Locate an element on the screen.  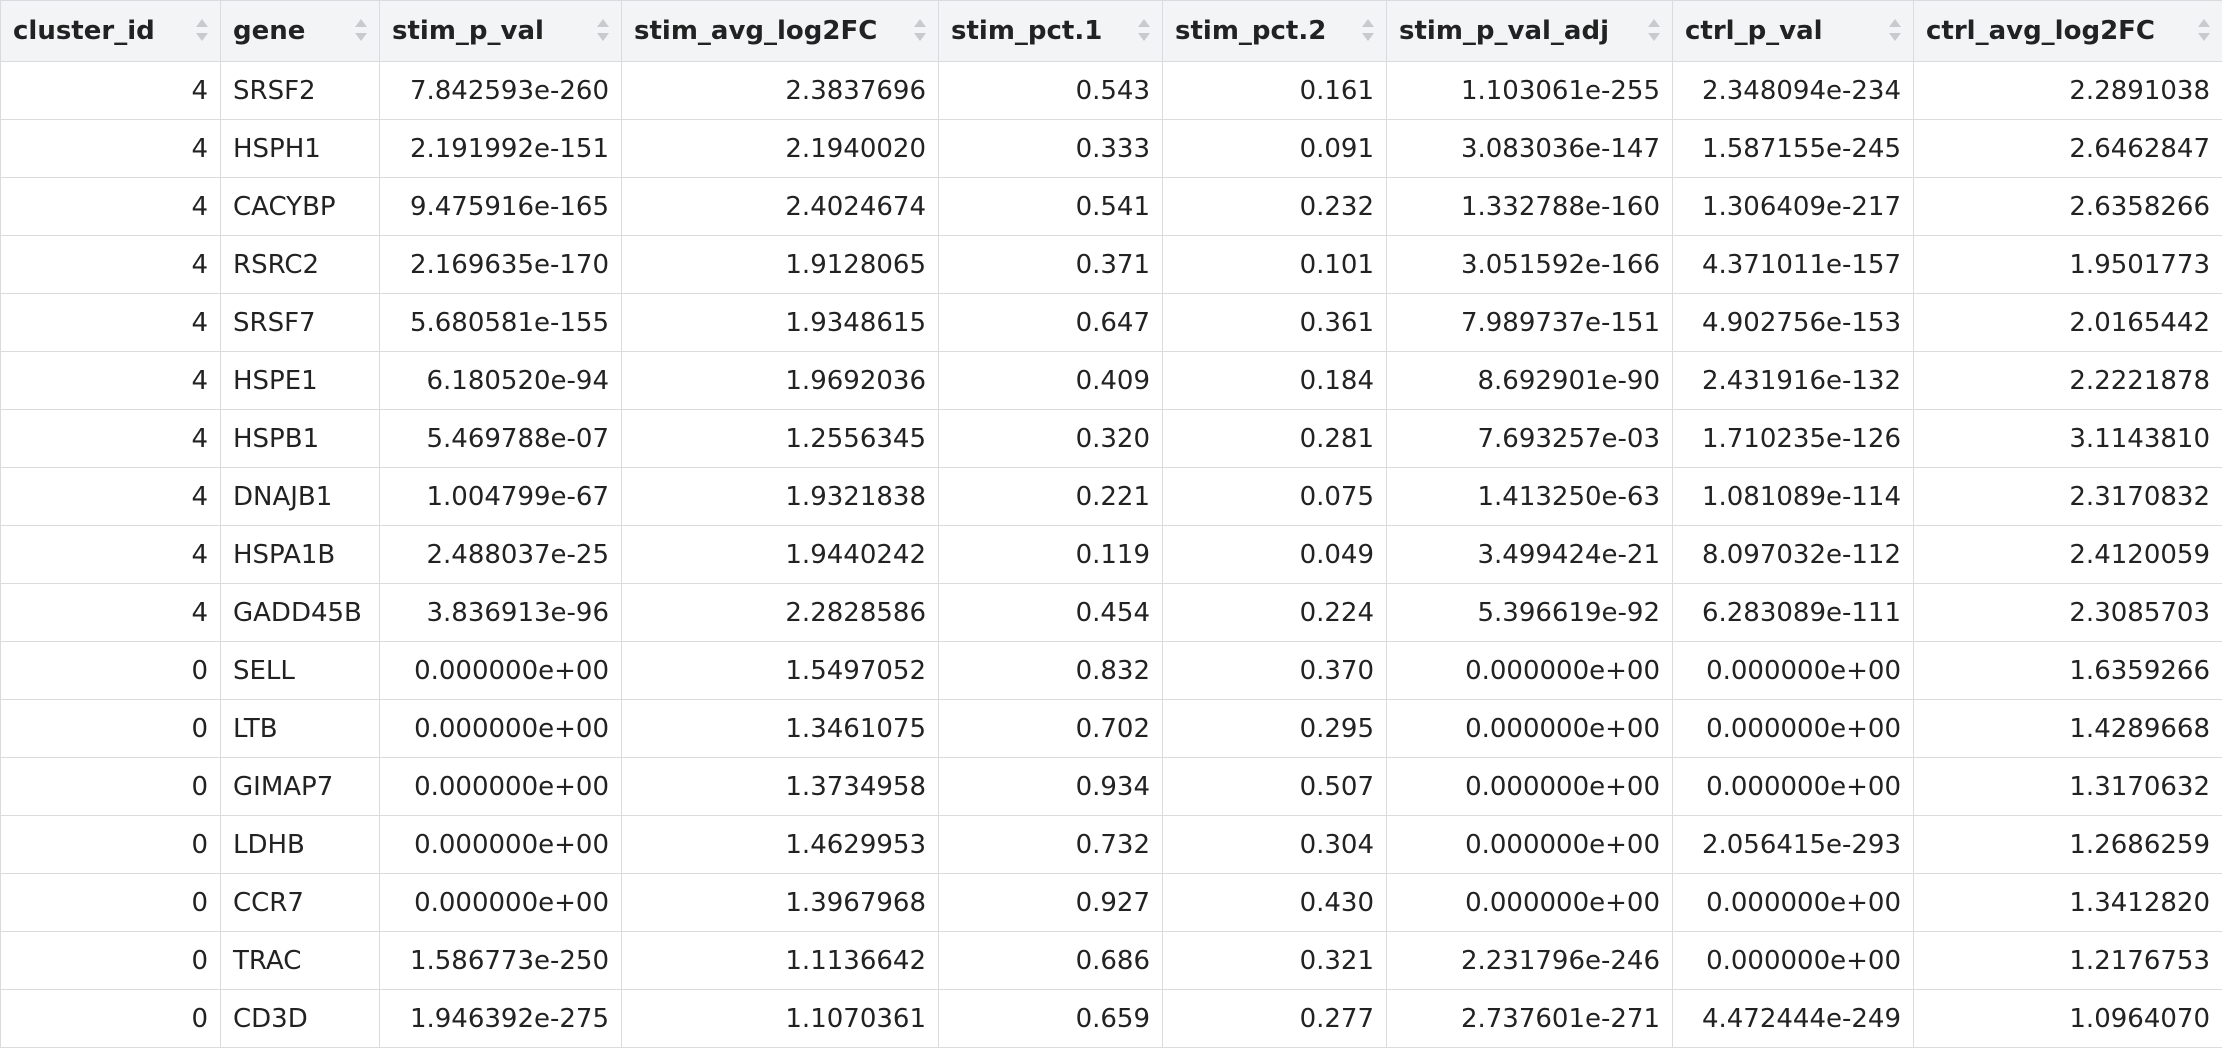
table-cell: 0.732 is located at coordinates (1050, 844).